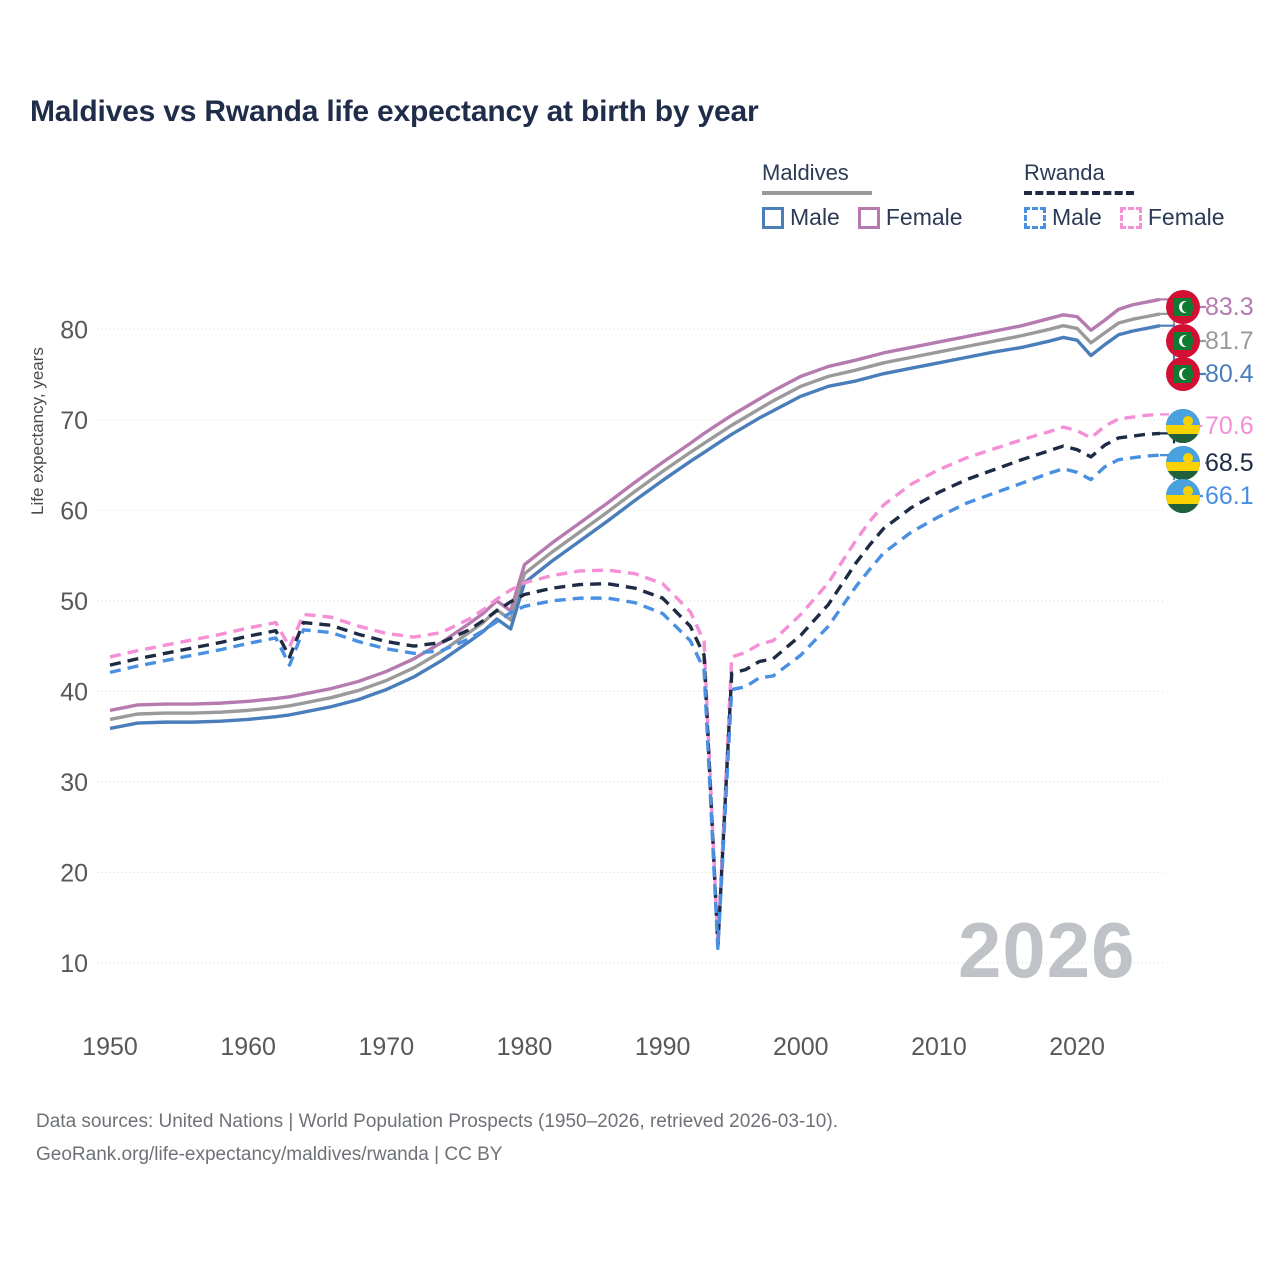  I want to click on legend-swatch-icon-maldives-male, so click(773, 217).